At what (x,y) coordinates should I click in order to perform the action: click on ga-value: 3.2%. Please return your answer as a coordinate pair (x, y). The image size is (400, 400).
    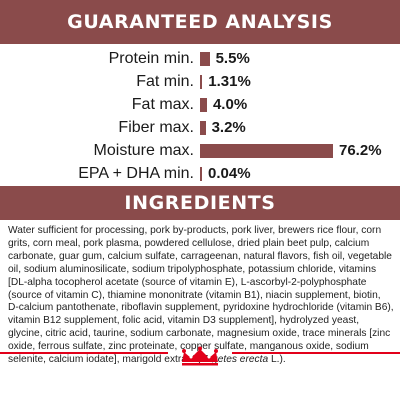
    Looking at the image, I should click on (228, 127).